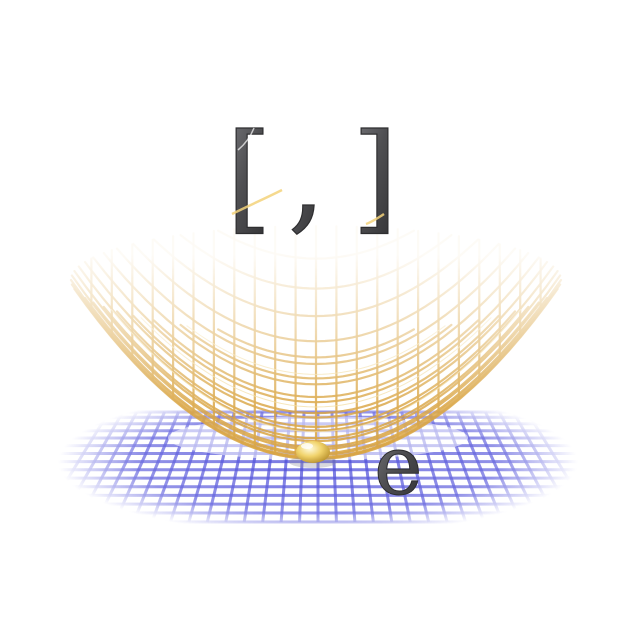 The height and width of the screenshot is (636, 636). What do you see at coordinates (249, 177) in the screenshot?
I see `open-bracket: [` at bounding box center [249, 177].